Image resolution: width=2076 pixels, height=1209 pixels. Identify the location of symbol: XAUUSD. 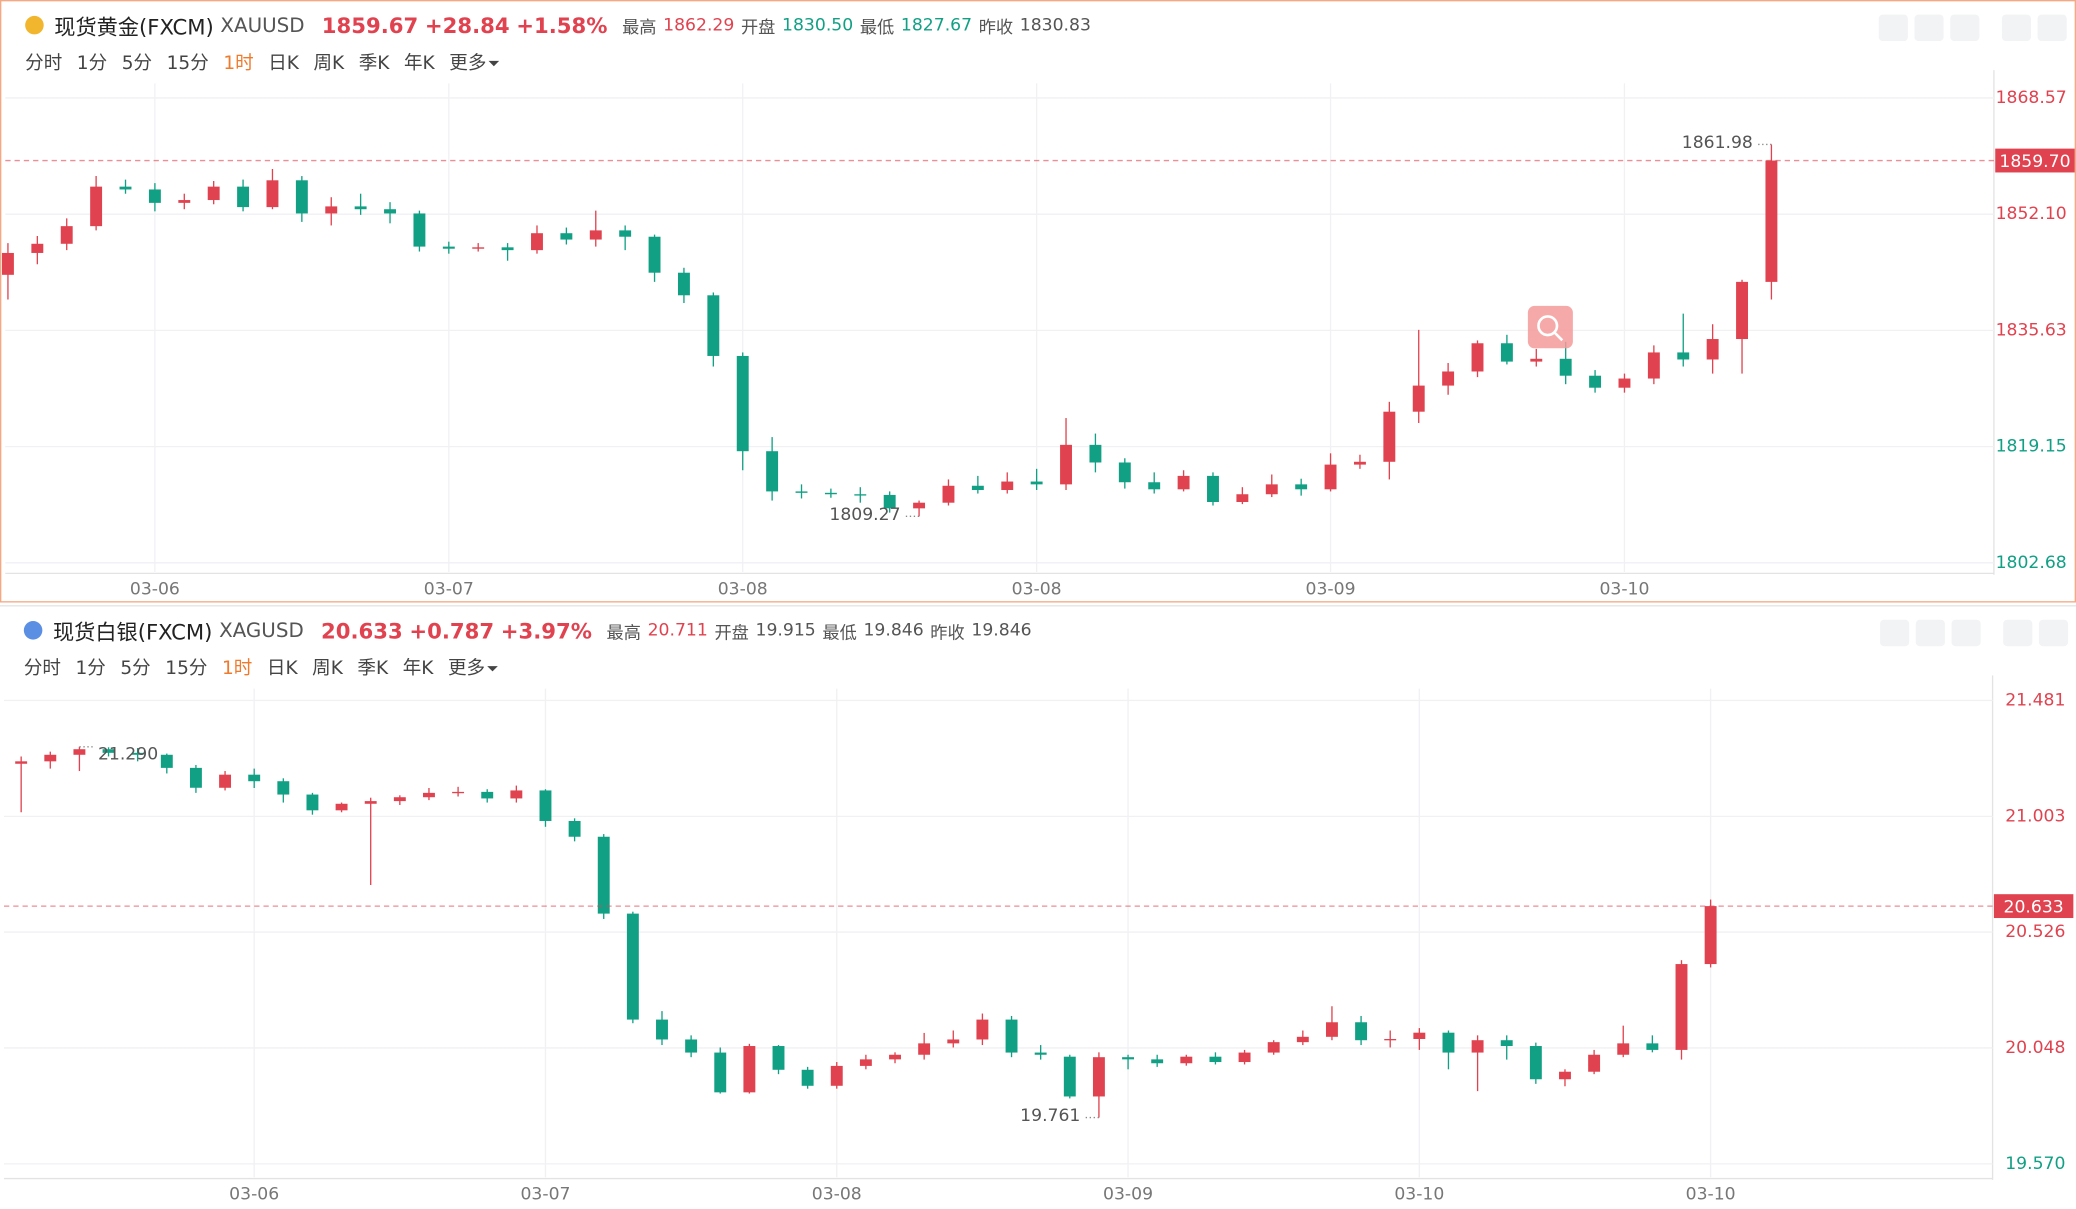
(262, 25).